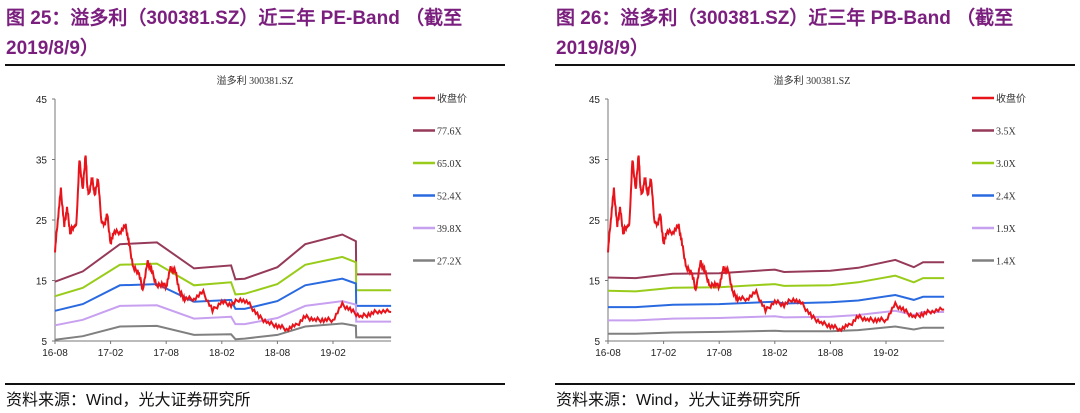 The height and width of the screenshot is (413, 1080). I want to click on band-line-1.9X, so click(776, 315).